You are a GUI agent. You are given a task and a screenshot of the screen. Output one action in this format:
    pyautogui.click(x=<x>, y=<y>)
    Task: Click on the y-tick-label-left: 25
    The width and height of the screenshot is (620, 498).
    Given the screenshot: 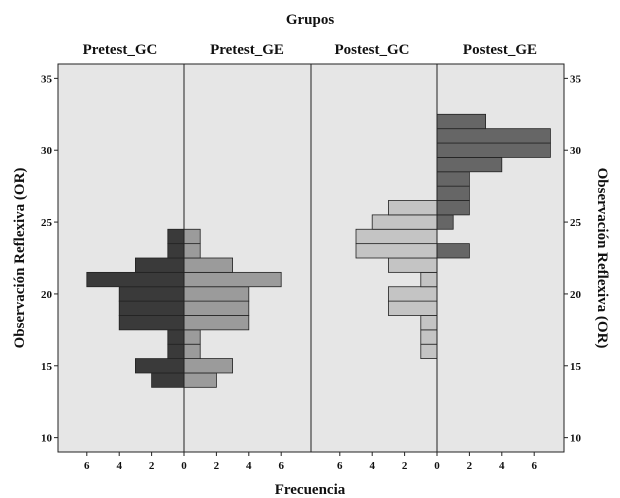 What is the action you would take?
    pyautogui.click(x=47, y=223)
    